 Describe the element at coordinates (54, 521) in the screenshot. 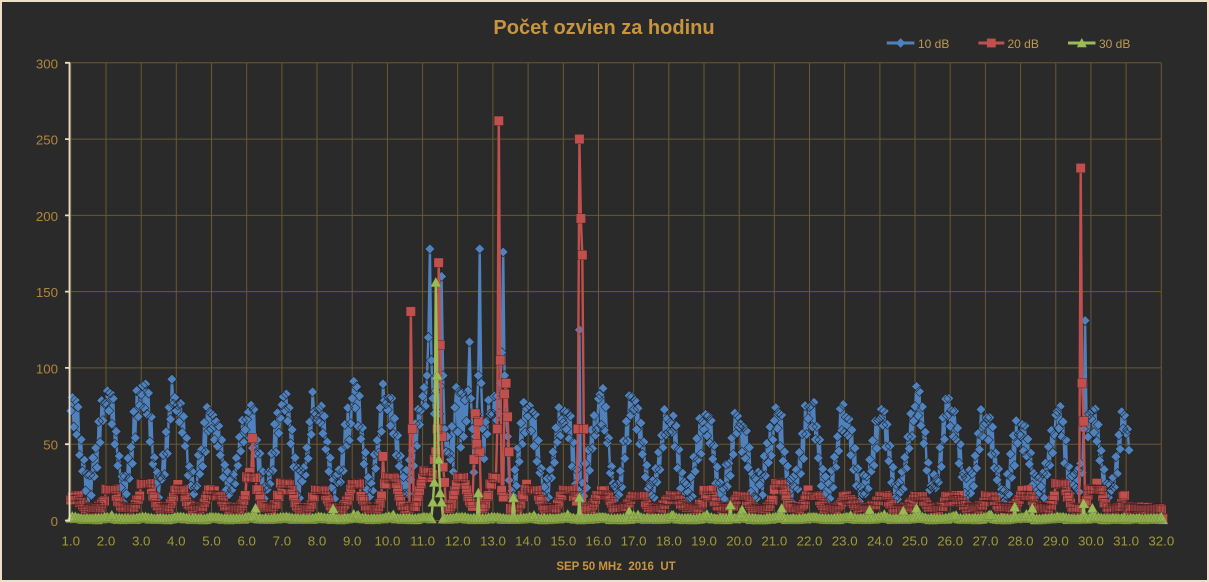

I see `svg-text: 0` at that location.